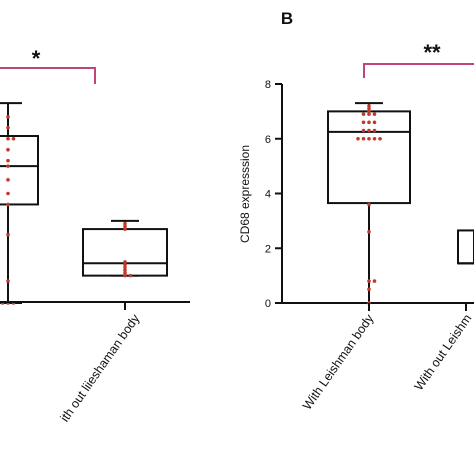 This screenshot has width=474, height=474. Describe the element at coordinates (19, 170) in the screenshot. I see `panel-a-box-1-iqr` at that location.